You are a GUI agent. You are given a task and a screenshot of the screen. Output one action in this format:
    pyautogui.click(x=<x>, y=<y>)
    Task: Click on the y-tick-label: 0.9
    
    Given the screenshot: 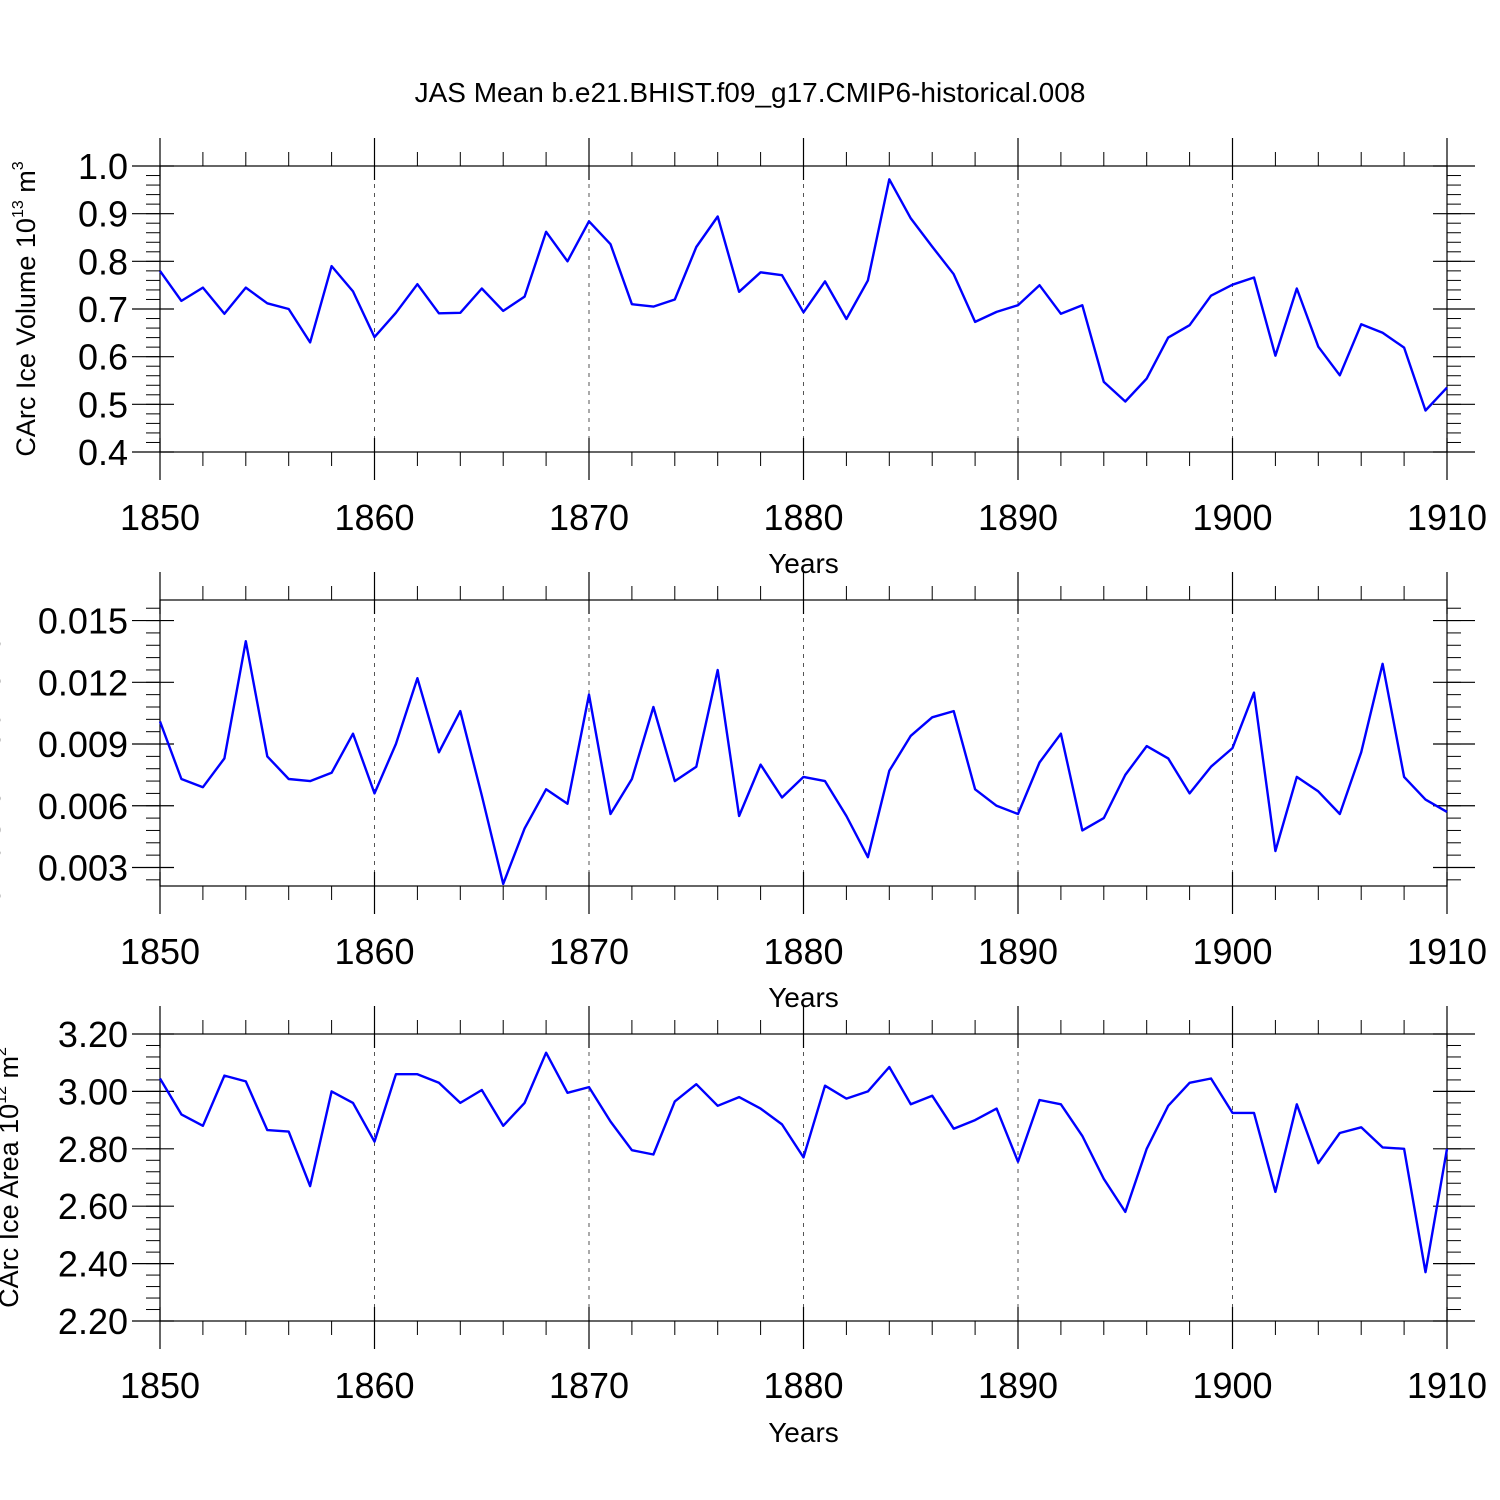 What is the action you would take?
    pyautogui.click(x=103, y=214)
    